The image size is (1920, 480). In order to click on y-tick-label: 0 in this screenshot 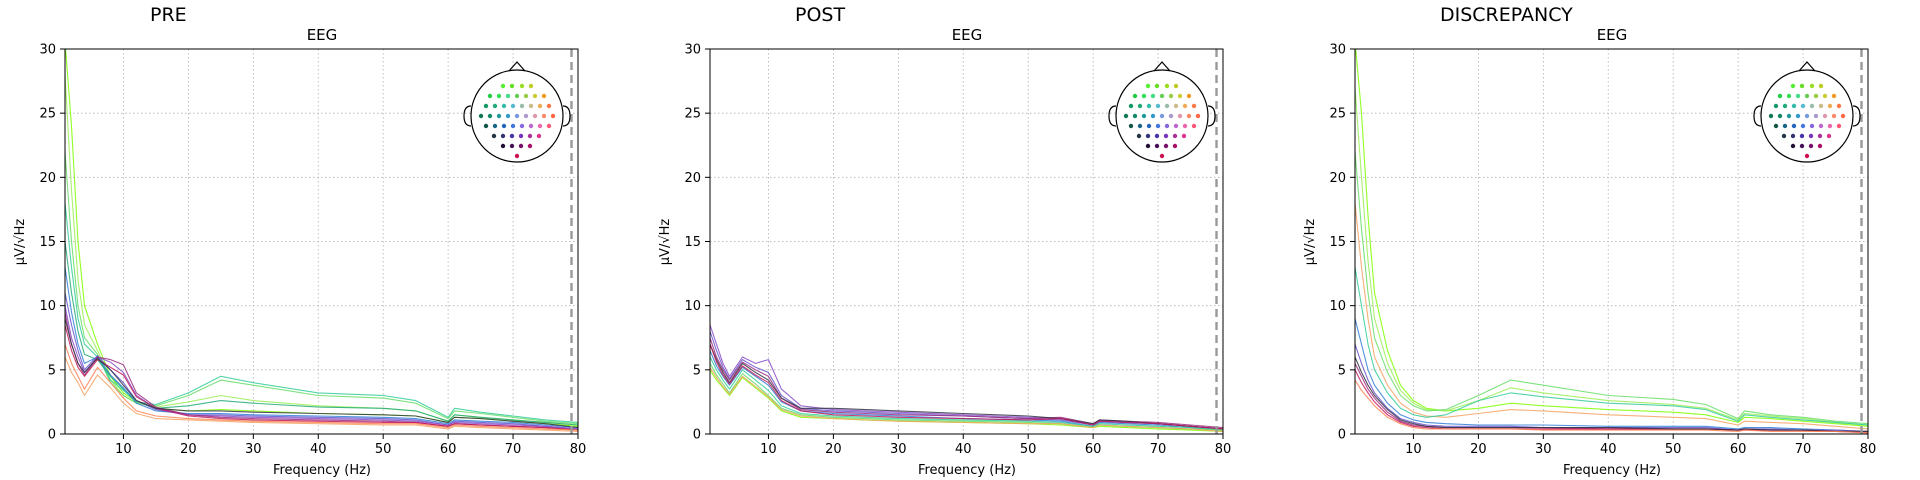, I will do `click(1342, 435)`.